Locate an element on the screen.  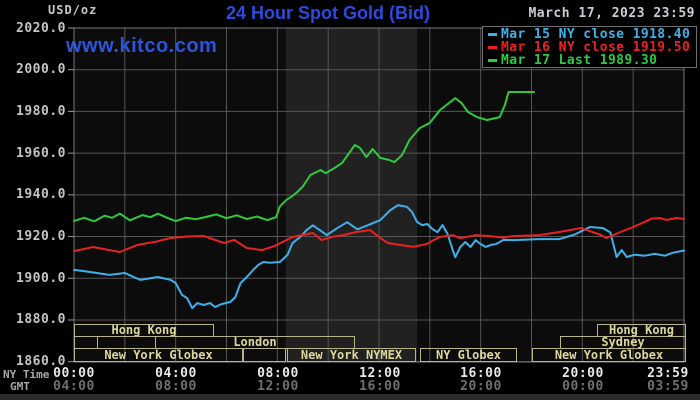
y-axis-label: 1980.0 is located at coordinates (41, 111).